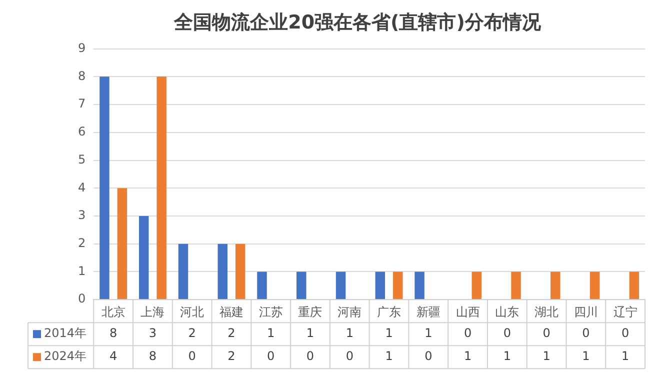 This screenshot has height=376, width=661. Describe the element at coordinates (82, 159) in the screenshot. I see `y-tick-label: 5` at that location.